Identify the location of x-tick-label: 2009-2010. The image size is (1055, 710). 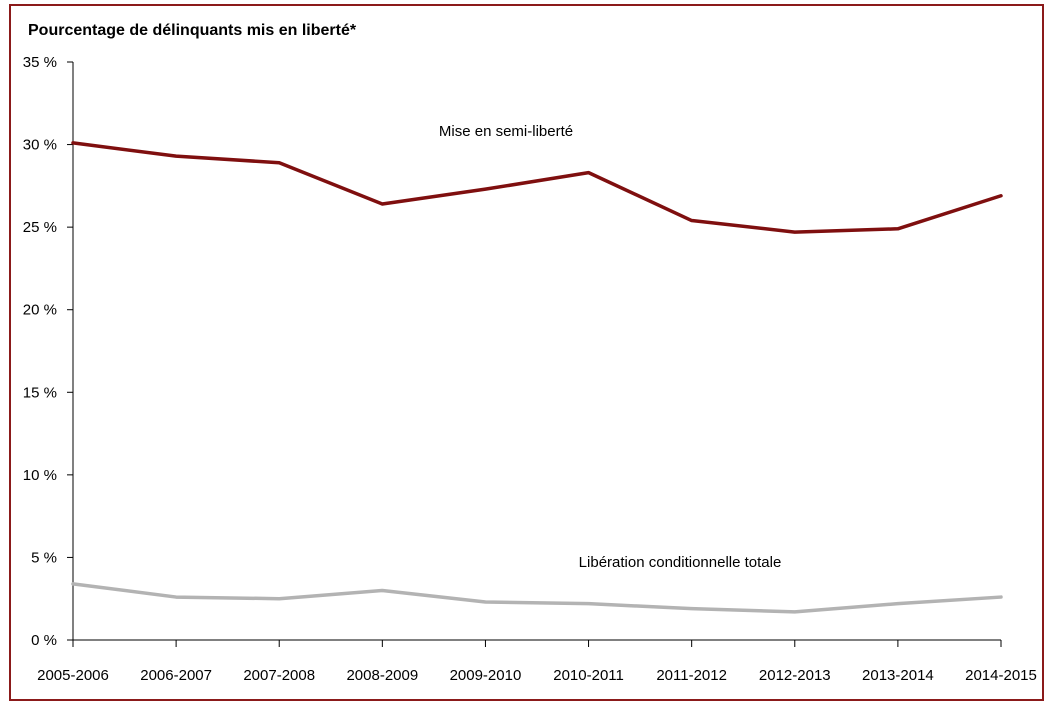
(486, 675).